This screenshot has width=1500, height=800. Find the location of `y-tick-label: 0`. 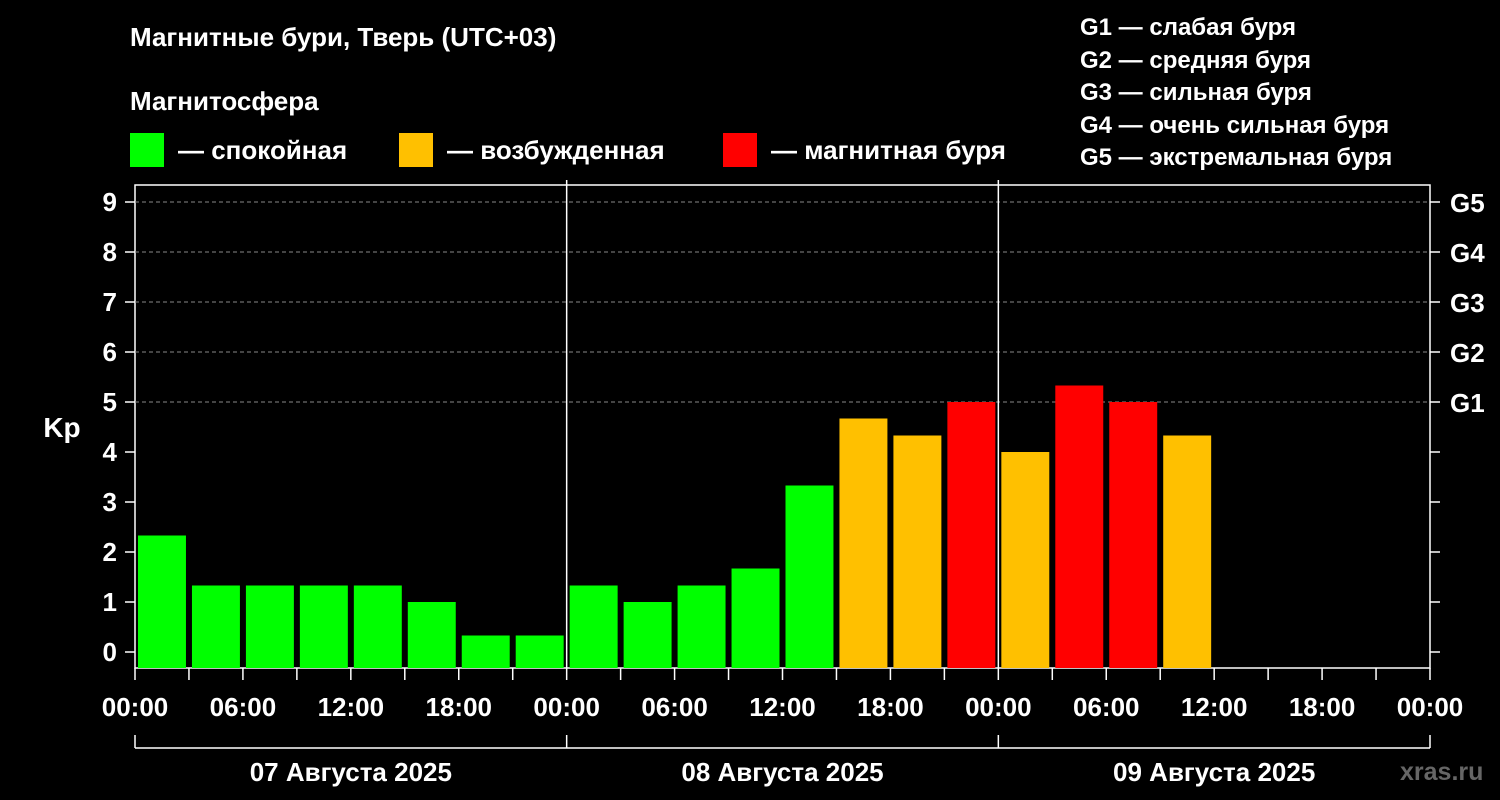

y-tick-label: 0 is located at coordinates (110, 652).